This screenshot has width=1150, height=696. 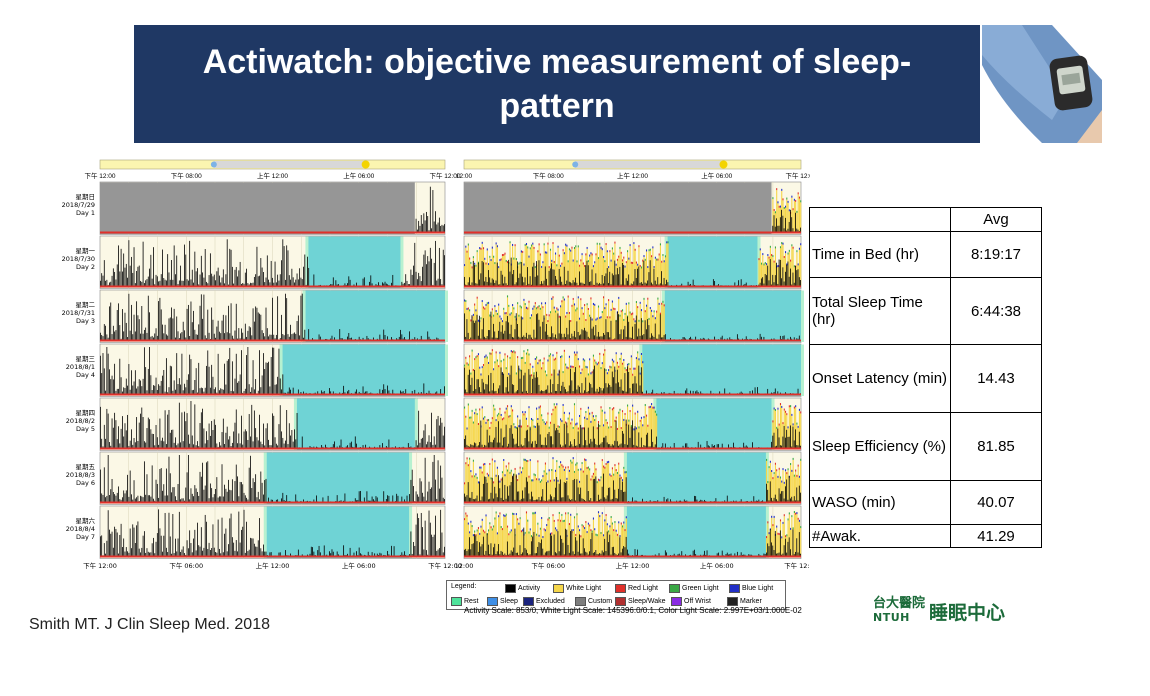 I want to click on top-scale-tick-label: 上午 12:00, so click(x=632, y=175).